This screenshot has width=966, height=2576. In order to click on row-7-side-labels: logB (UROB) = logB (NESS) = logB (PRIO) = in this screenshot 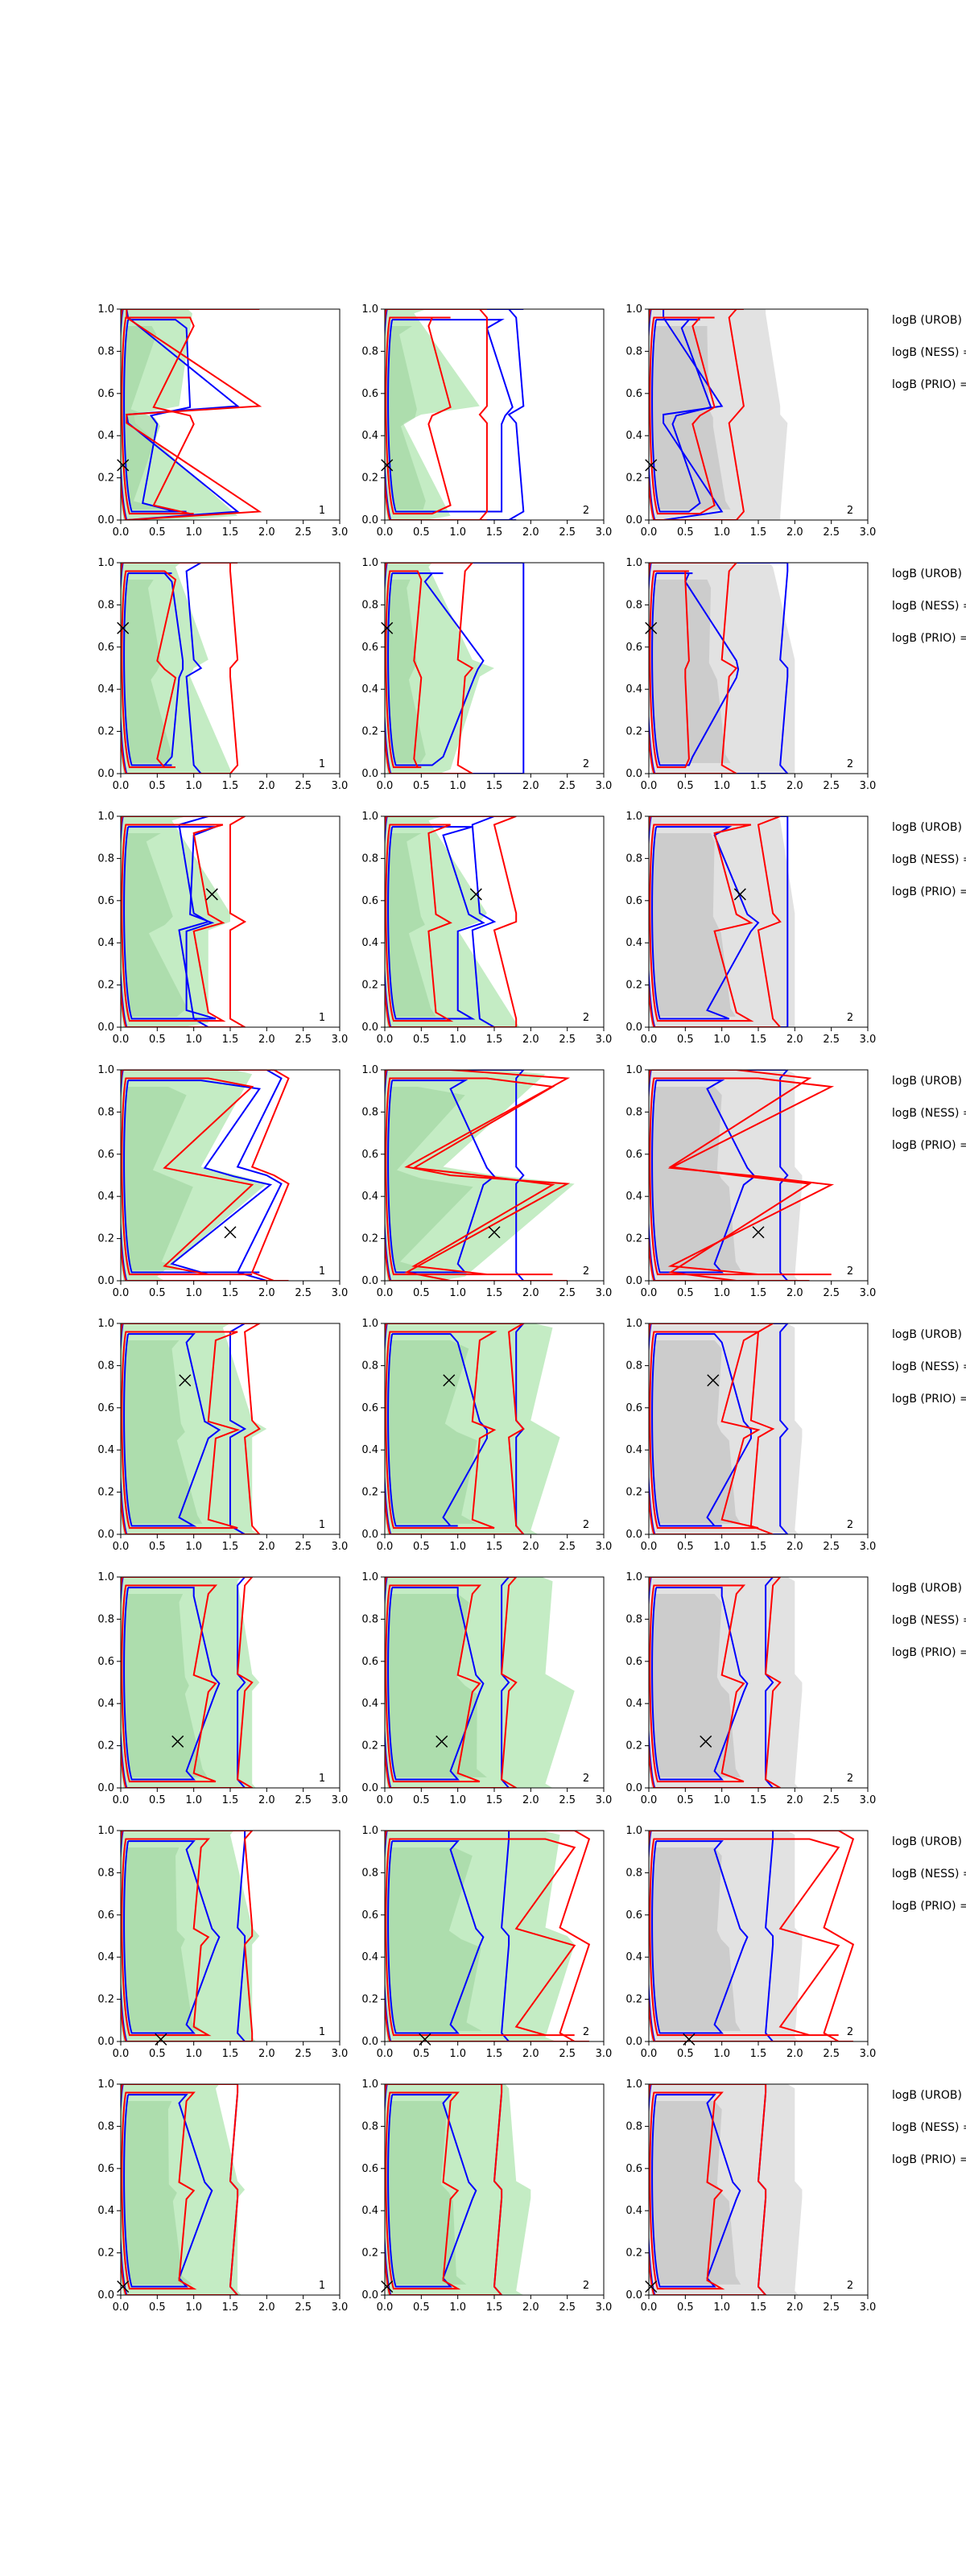, I will do `click(929, 1874)`.